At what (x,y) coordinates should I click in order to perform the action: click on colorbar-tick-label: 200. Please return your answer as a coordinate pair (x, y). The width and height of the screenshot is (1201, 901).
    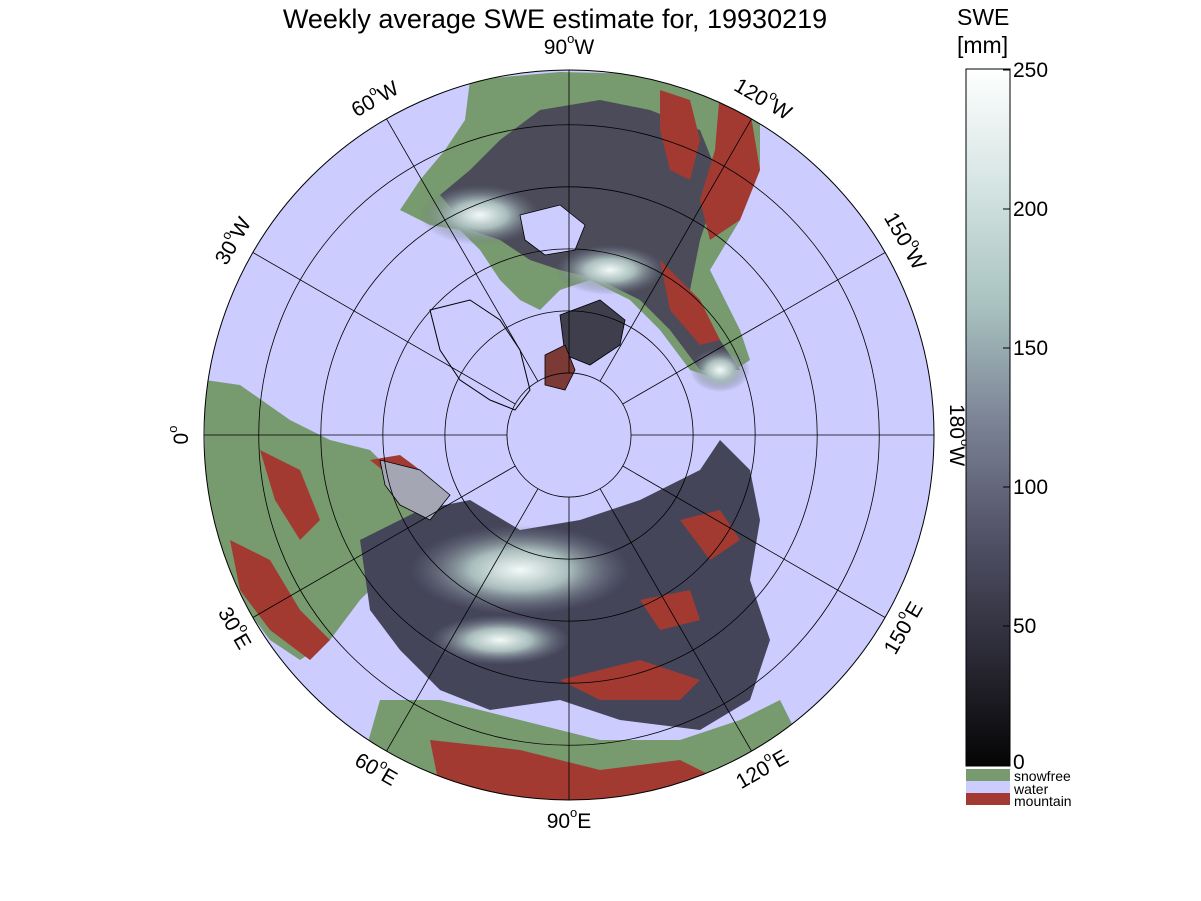
    Looking at the image, I should click on (1031, 209).